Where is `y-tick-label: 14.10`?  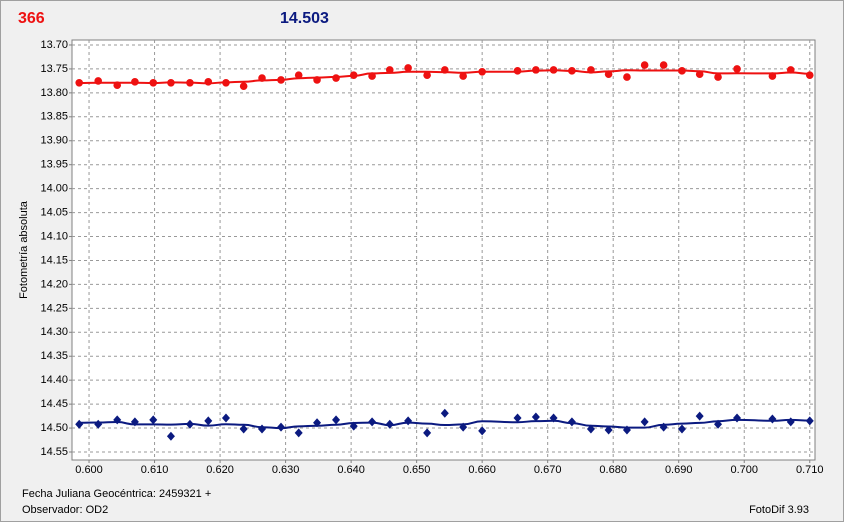
y-tick-label: 14.10 is located at coordinates (54, 236).